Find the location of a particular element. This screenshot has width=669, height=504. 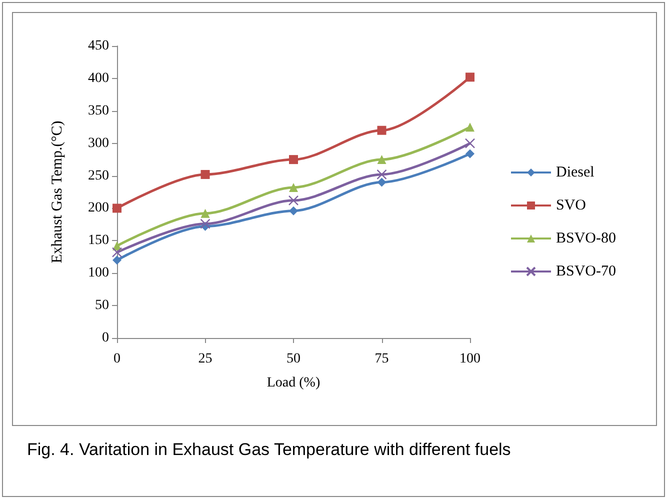

y-tick-label: 100 is located at coordinates (98, 273).